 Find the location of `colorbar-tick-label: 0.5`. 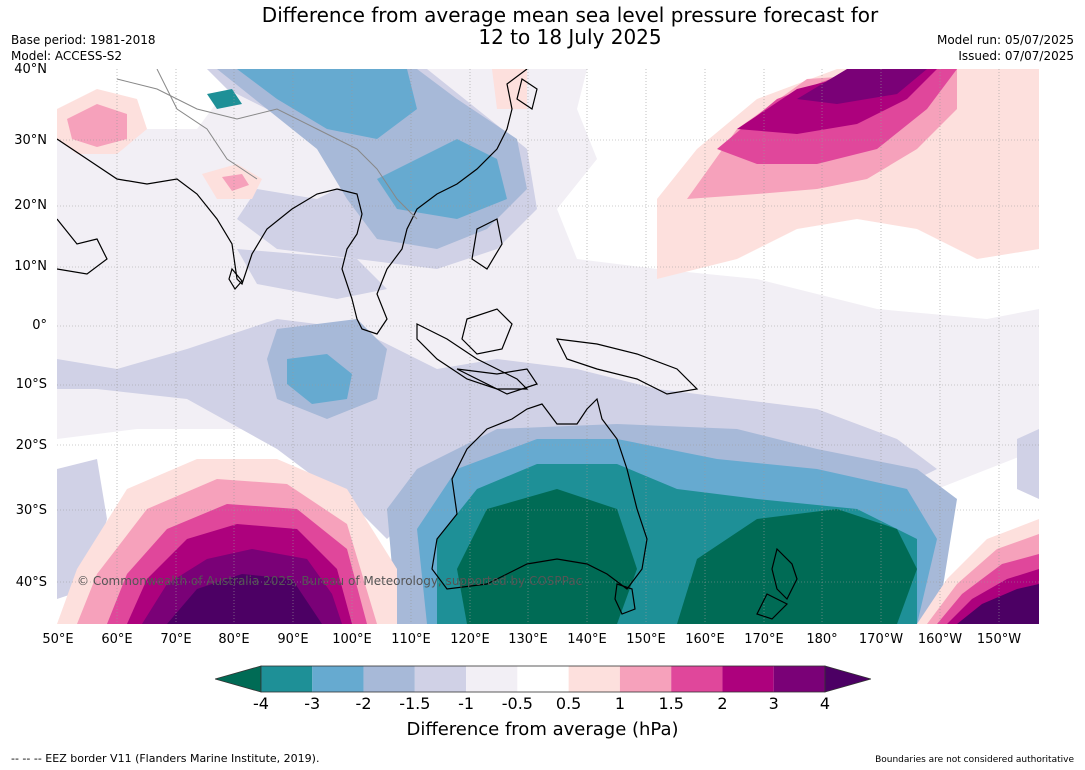

colorbar-tick-label: 0.5 is located at coordinates (568, 703).